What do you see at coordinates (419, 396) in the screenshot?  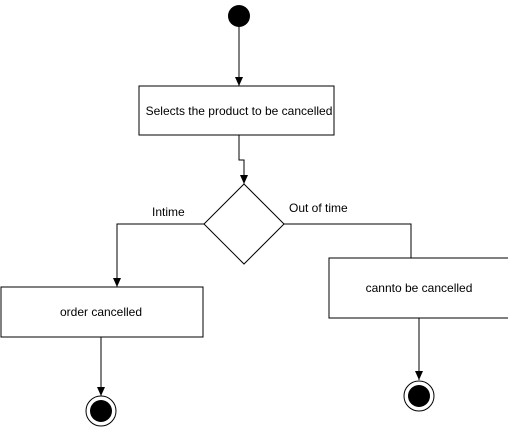 I see `end-node-right` at bounding box center [419, 396].